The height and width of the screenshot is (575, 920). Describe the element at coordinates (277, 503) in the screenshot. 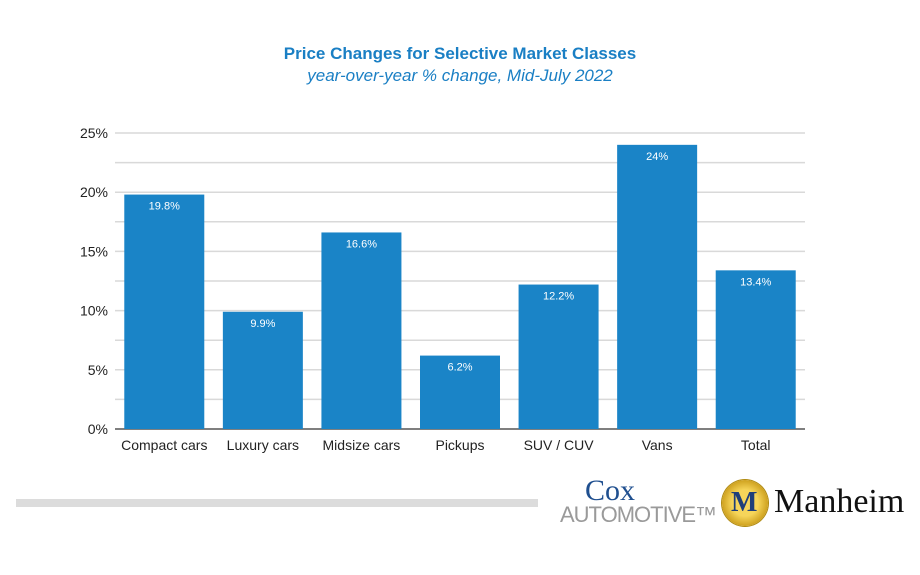

I see `divider-bar` at that location.